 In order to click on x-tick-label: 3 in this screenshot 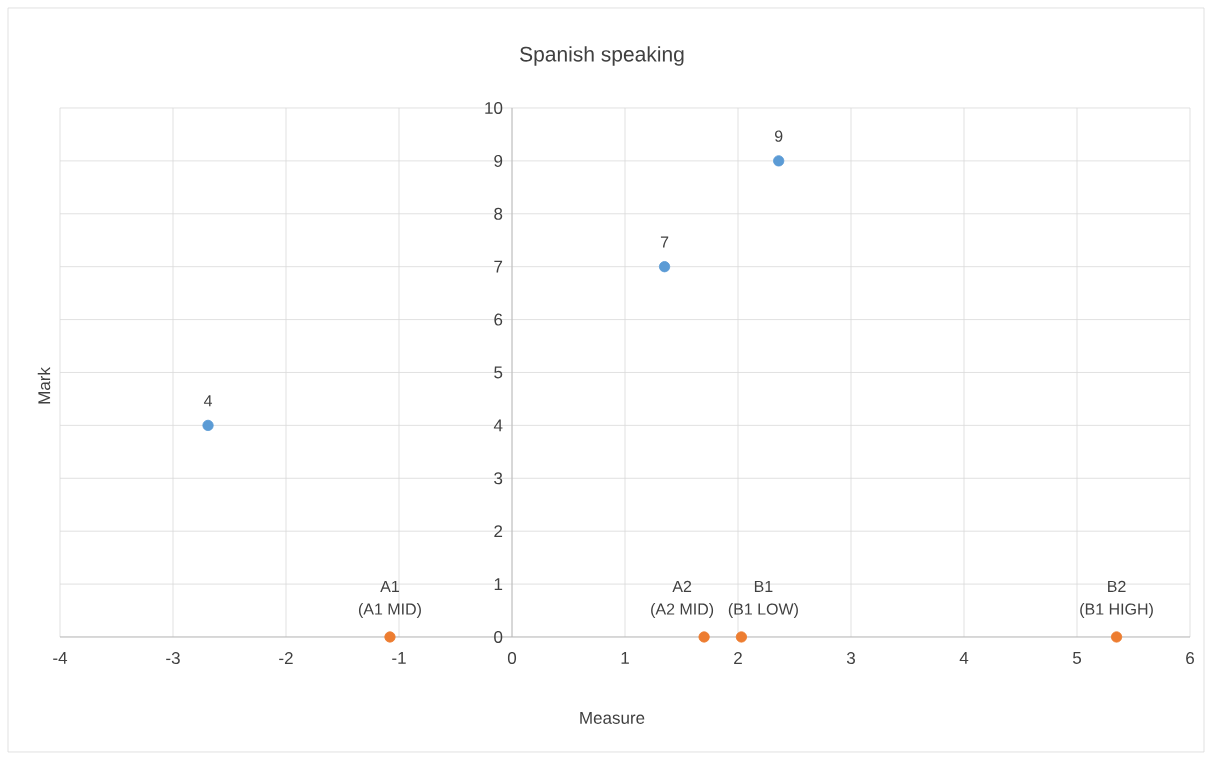, I will do `click(850, 658)`.